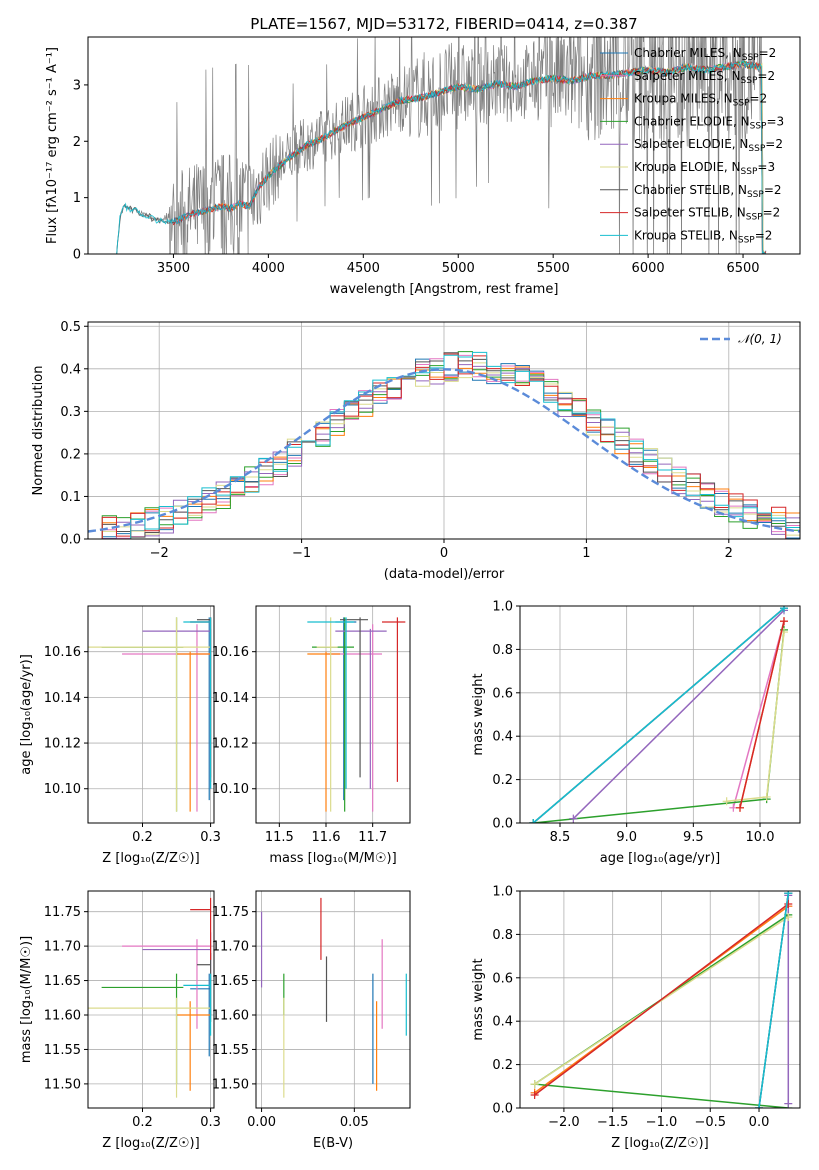  Describe the element at coordinates (760, 339) in the screenshot. I see `legend-entry: 𝒩(0, 1)` at that location.